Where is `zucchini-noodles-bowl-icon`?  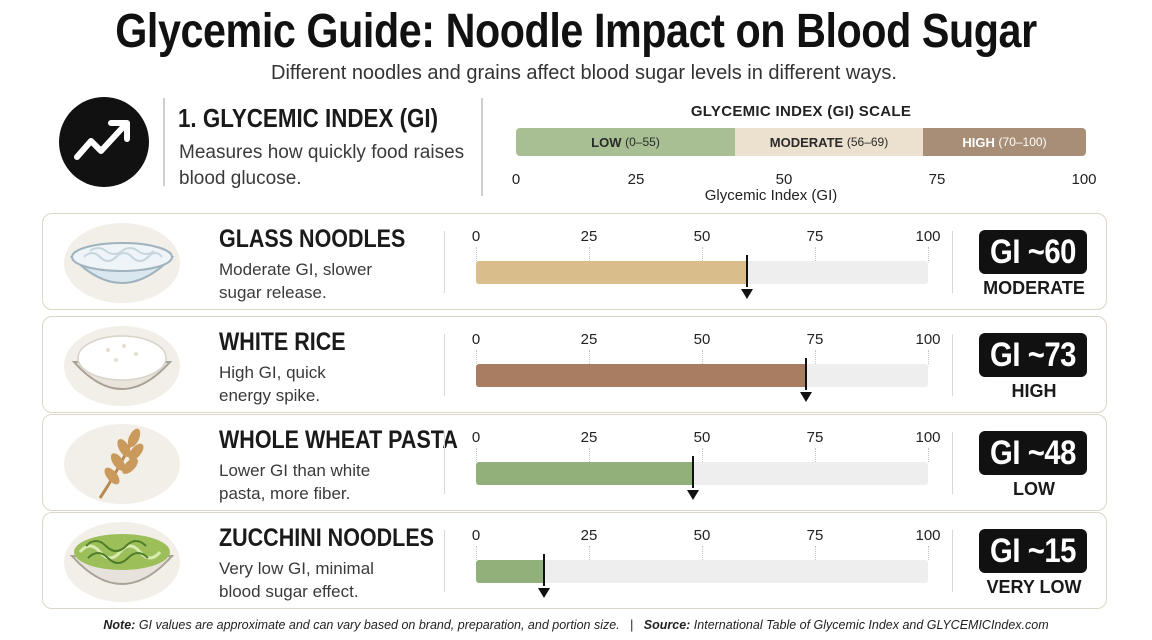
zucchini-noodles-bowl-icon is located at coordinates (122, 560).